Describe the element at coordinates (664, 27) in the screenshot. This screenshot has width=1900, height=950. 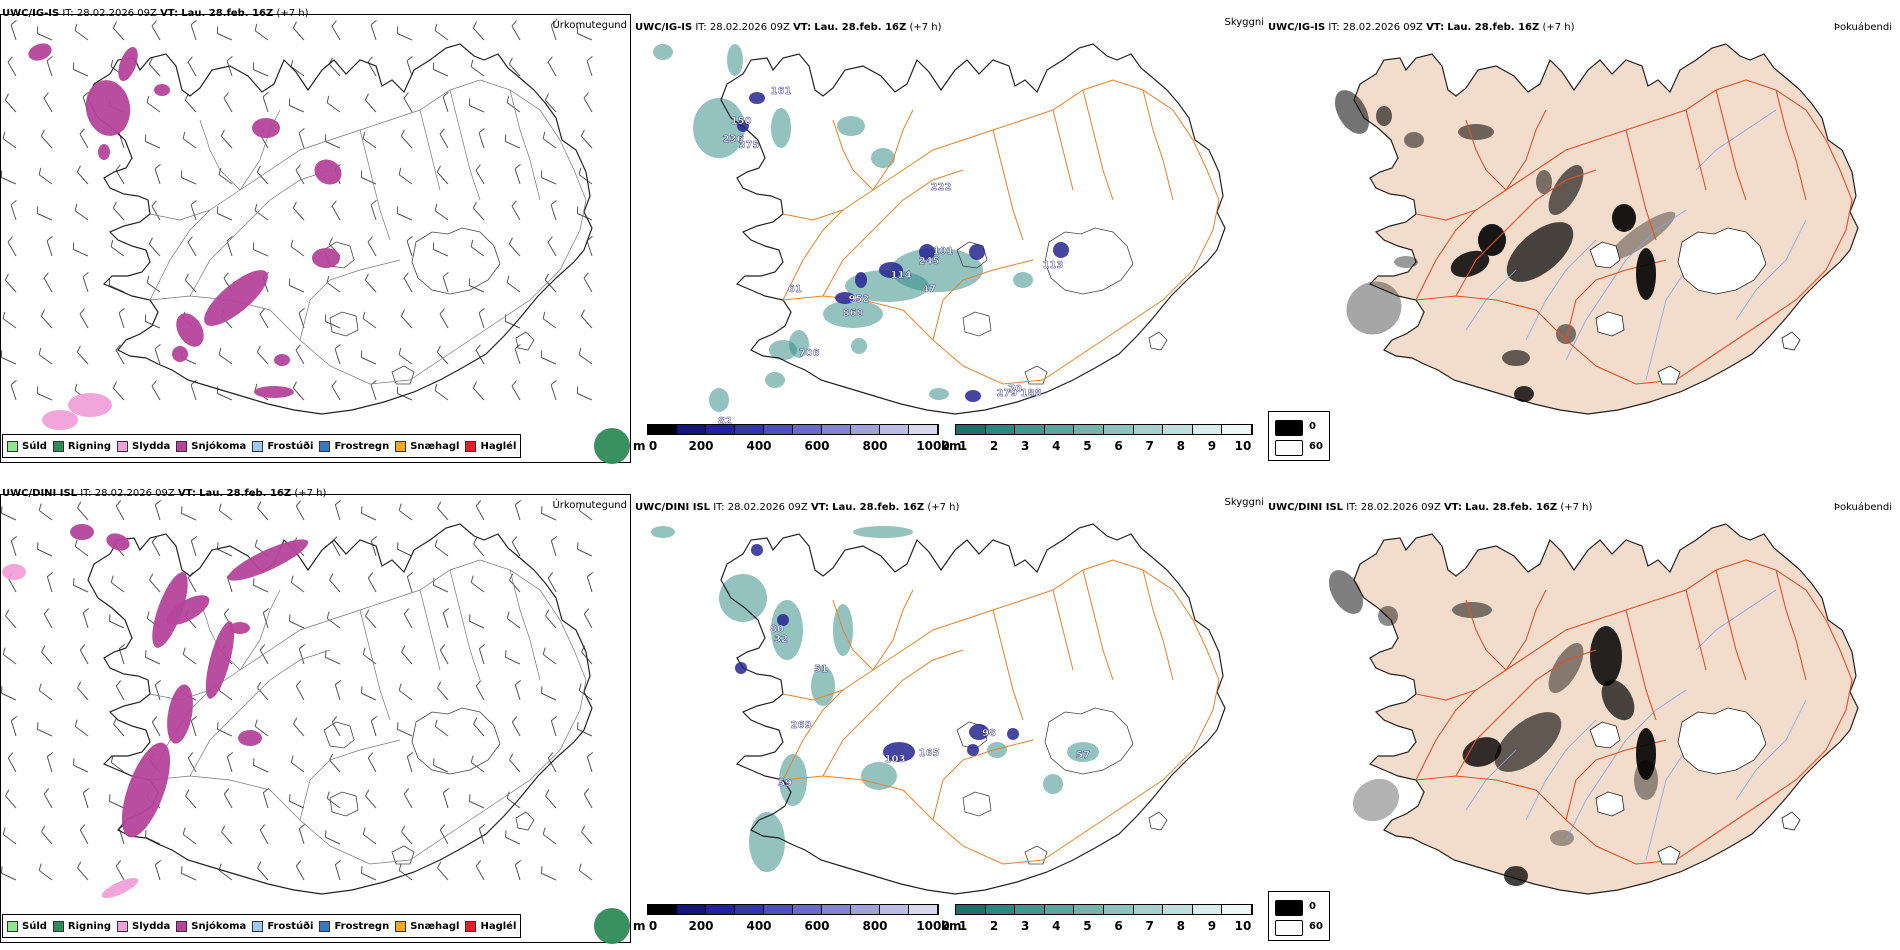
I see `model-name: UWC/IG-IS` at that location.